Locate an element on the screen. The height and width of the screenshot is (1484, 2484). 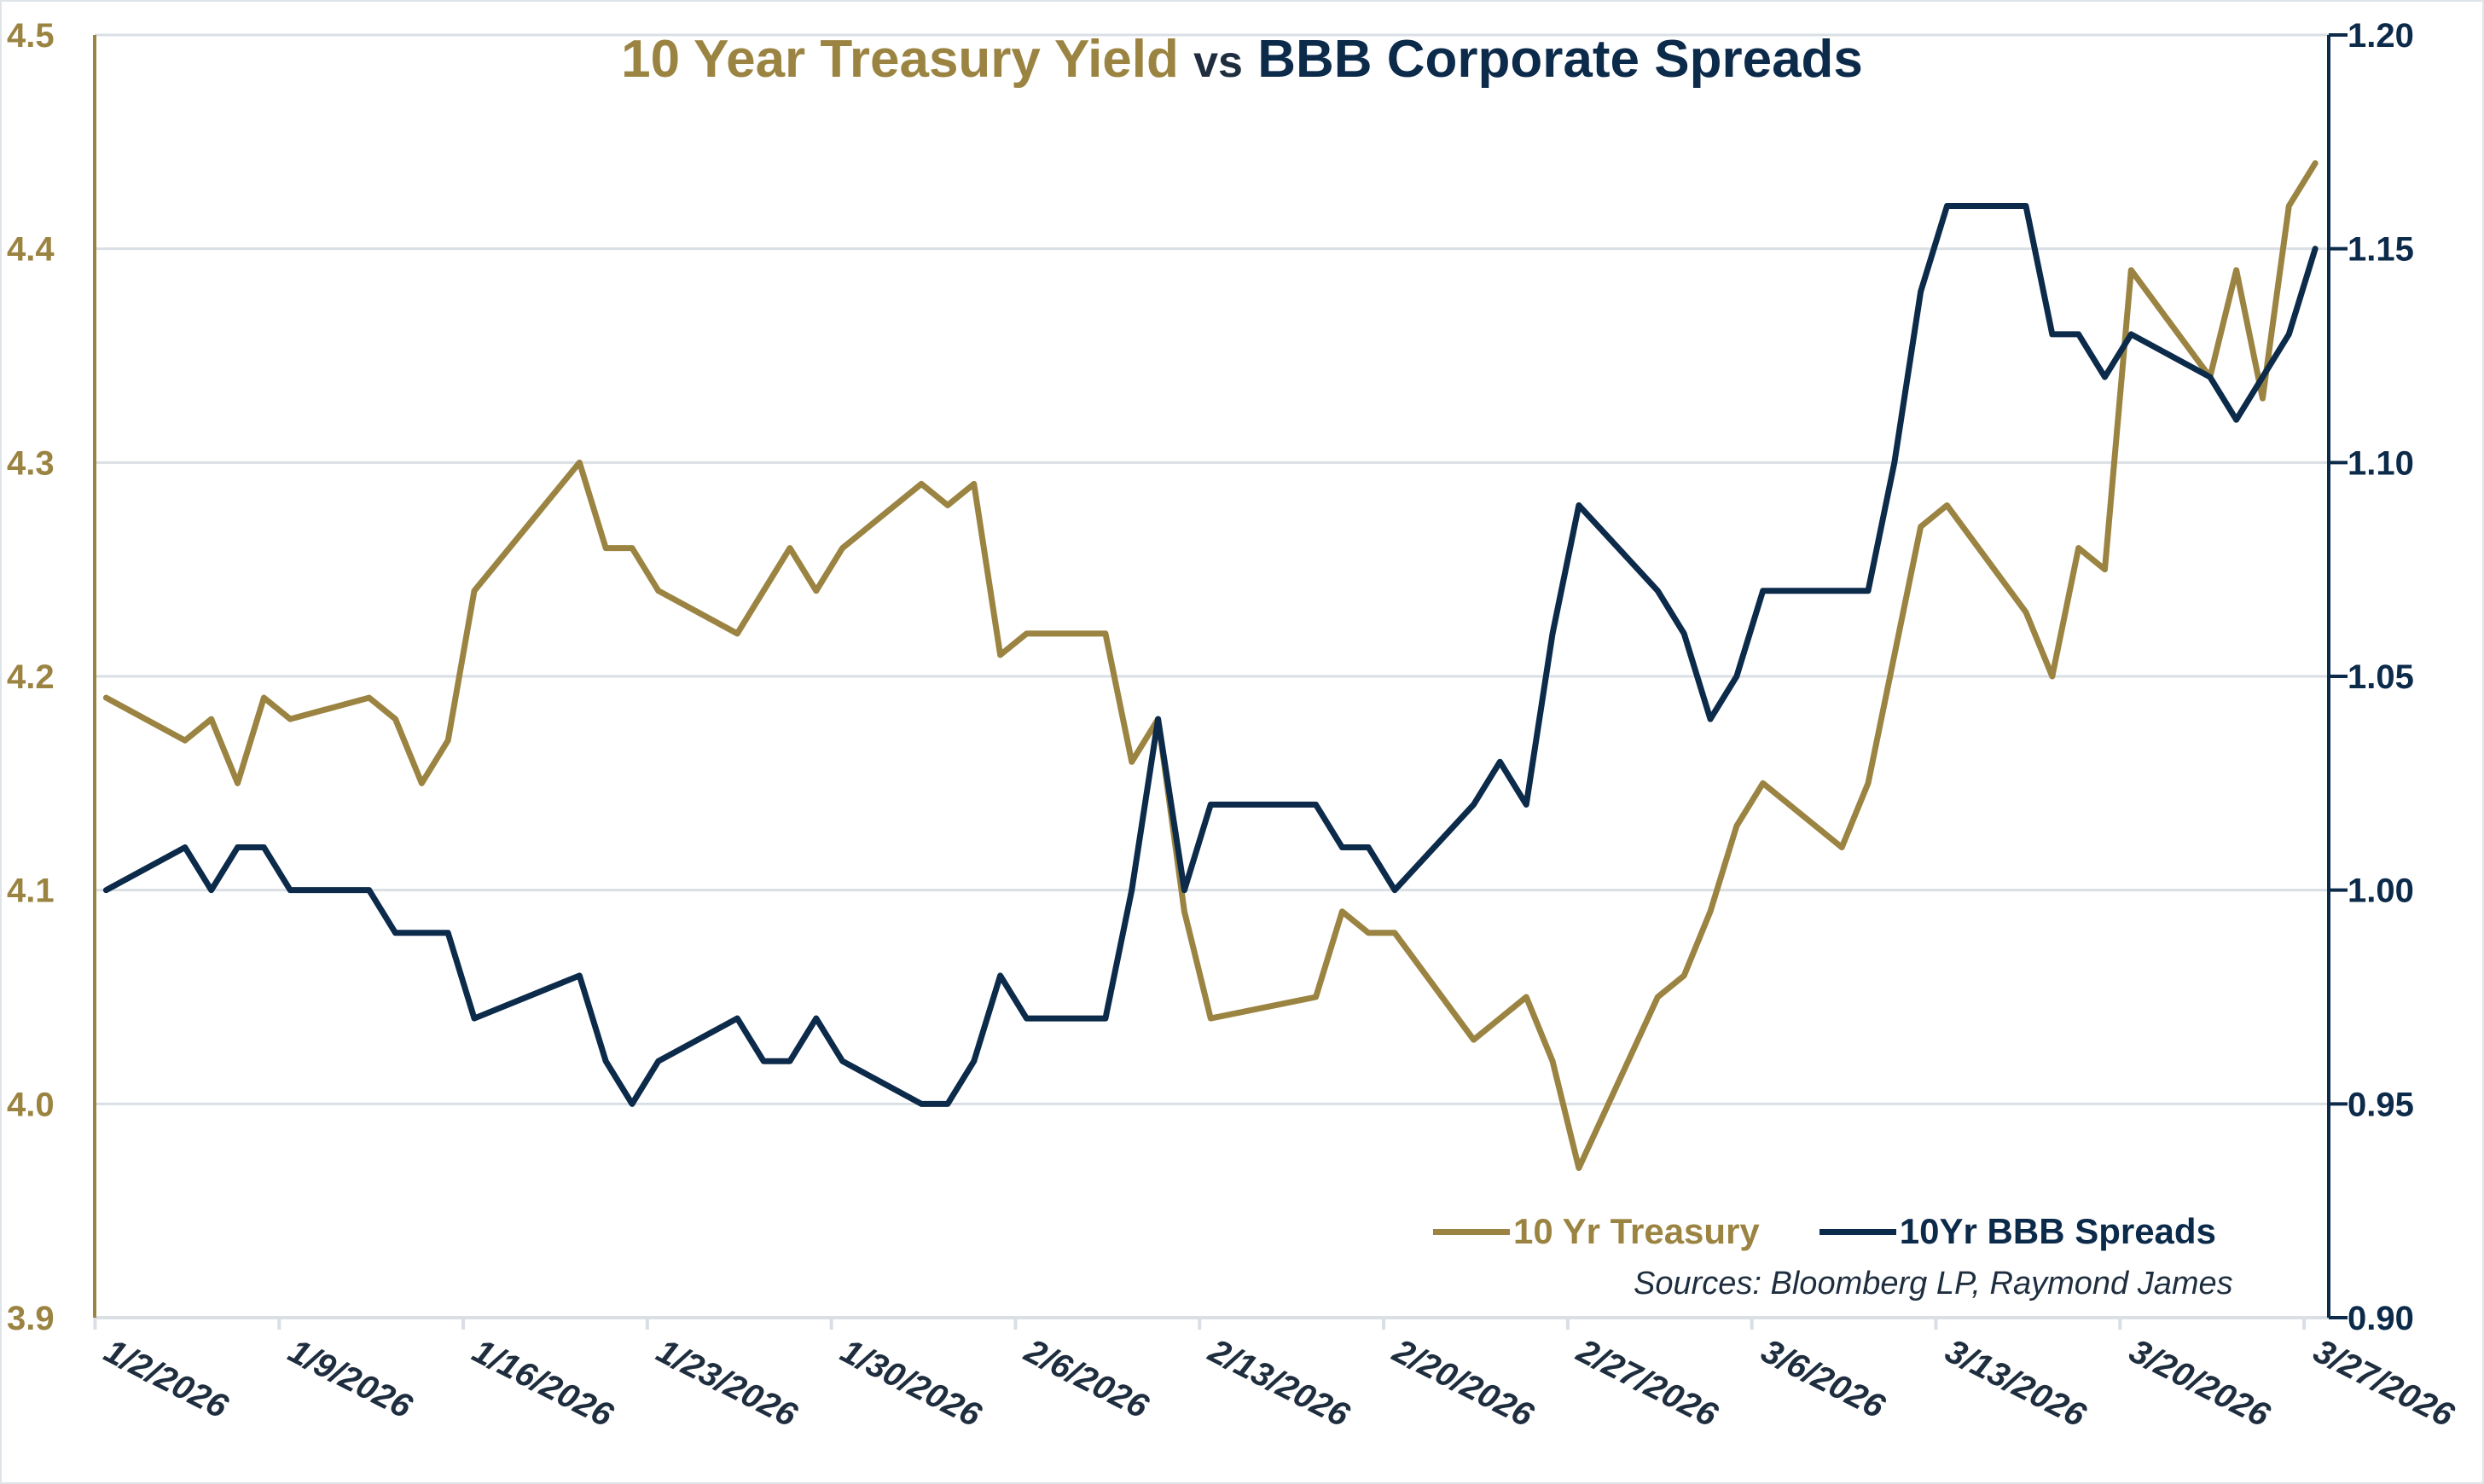
x-tick-label: 2/20/2026 is located at coordinates (1463, 1383).